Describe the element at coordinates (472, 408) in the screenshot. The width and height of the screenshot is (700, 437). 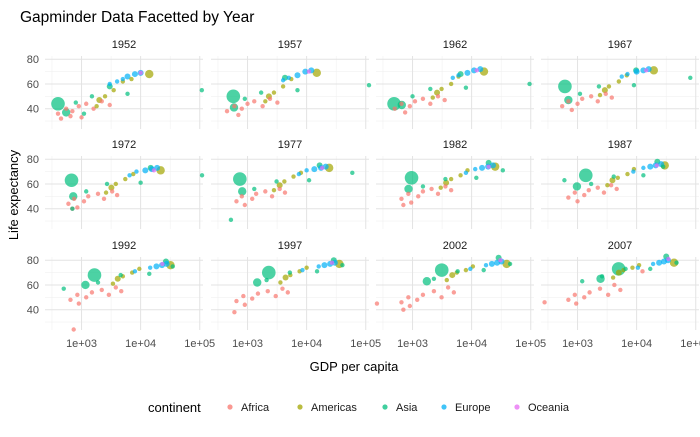
I see `legend-label: Europe` at that location.